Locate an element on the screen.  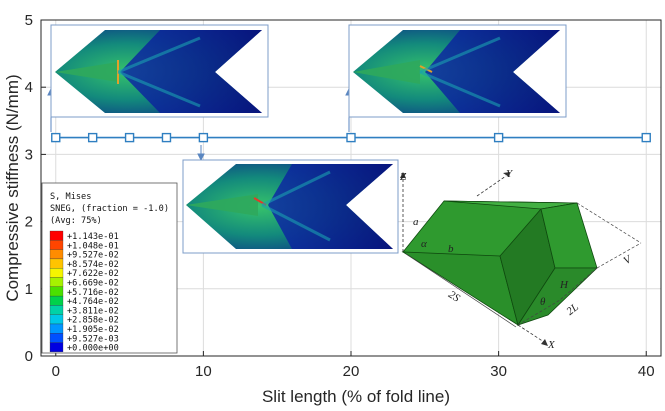
fem-inset-10pct is located at coordinates (290, 206).